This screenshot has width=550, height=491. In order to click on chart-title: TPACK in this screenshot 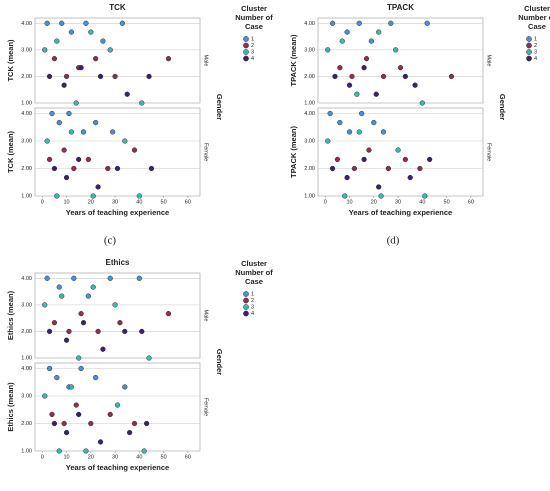, I will do `click(400, 7)`.